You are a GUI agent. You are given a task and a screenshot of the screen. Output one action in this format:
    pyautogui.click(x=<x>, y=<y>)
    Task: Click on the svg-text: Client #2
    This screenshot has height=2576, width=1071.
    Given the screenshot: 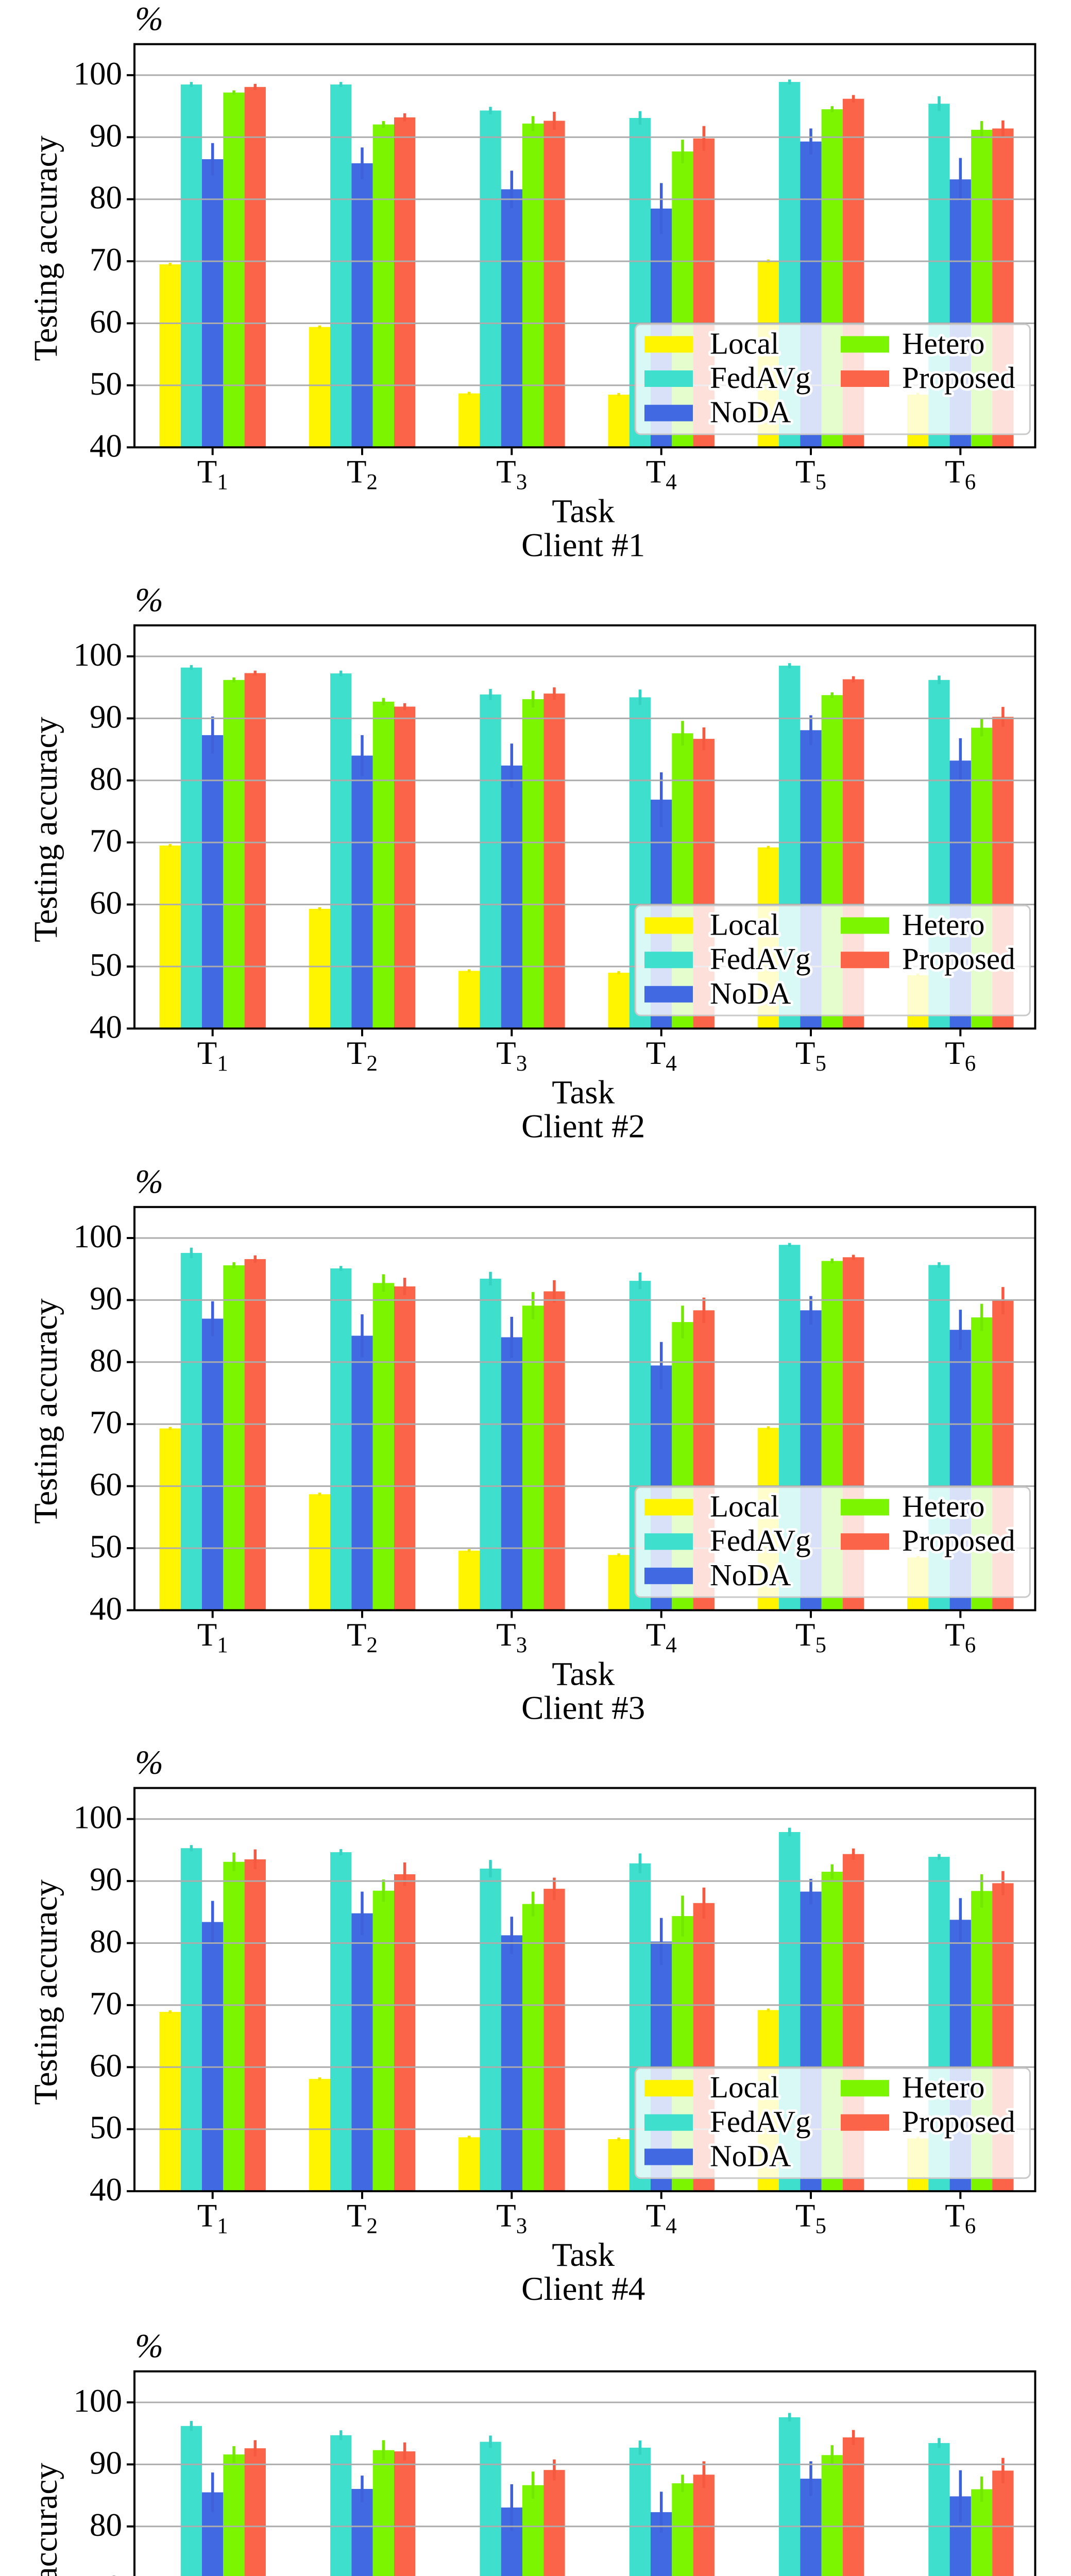 What is the action you would take?
    pyautogui.click(x=583, y=1126)
    